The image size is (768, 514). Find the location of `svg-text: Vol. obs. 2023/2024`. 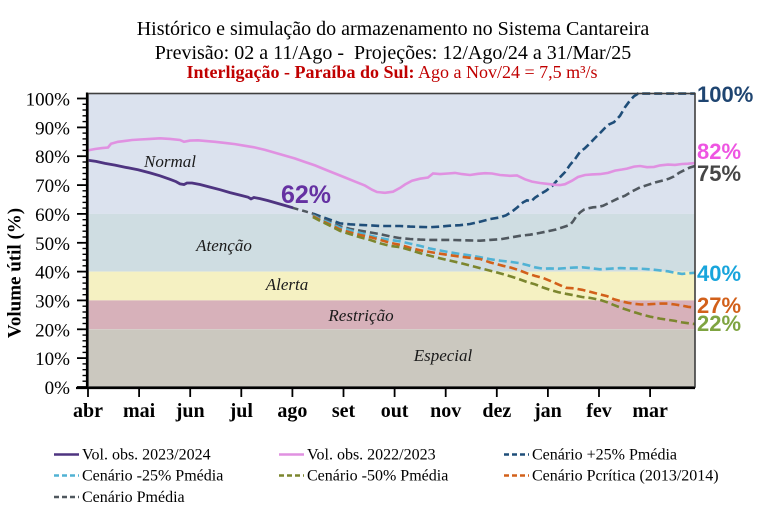

svg-text: Vol. obs. 2023/2024 is located at coordinates (146, 455).